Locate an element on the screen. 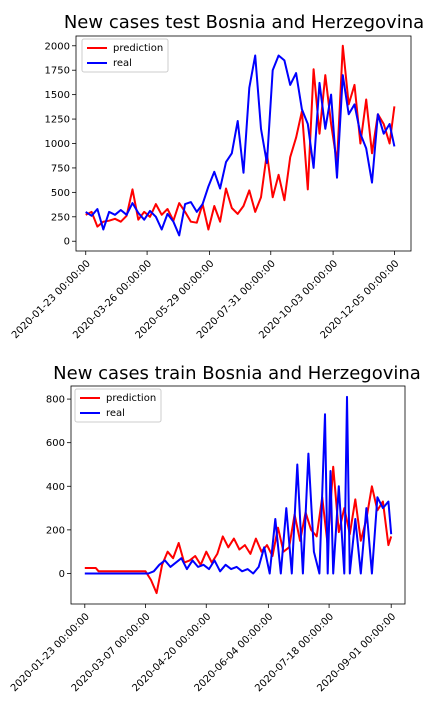 The image size is (440, 702). series-line-prediction is located at coordinates (238, 530).